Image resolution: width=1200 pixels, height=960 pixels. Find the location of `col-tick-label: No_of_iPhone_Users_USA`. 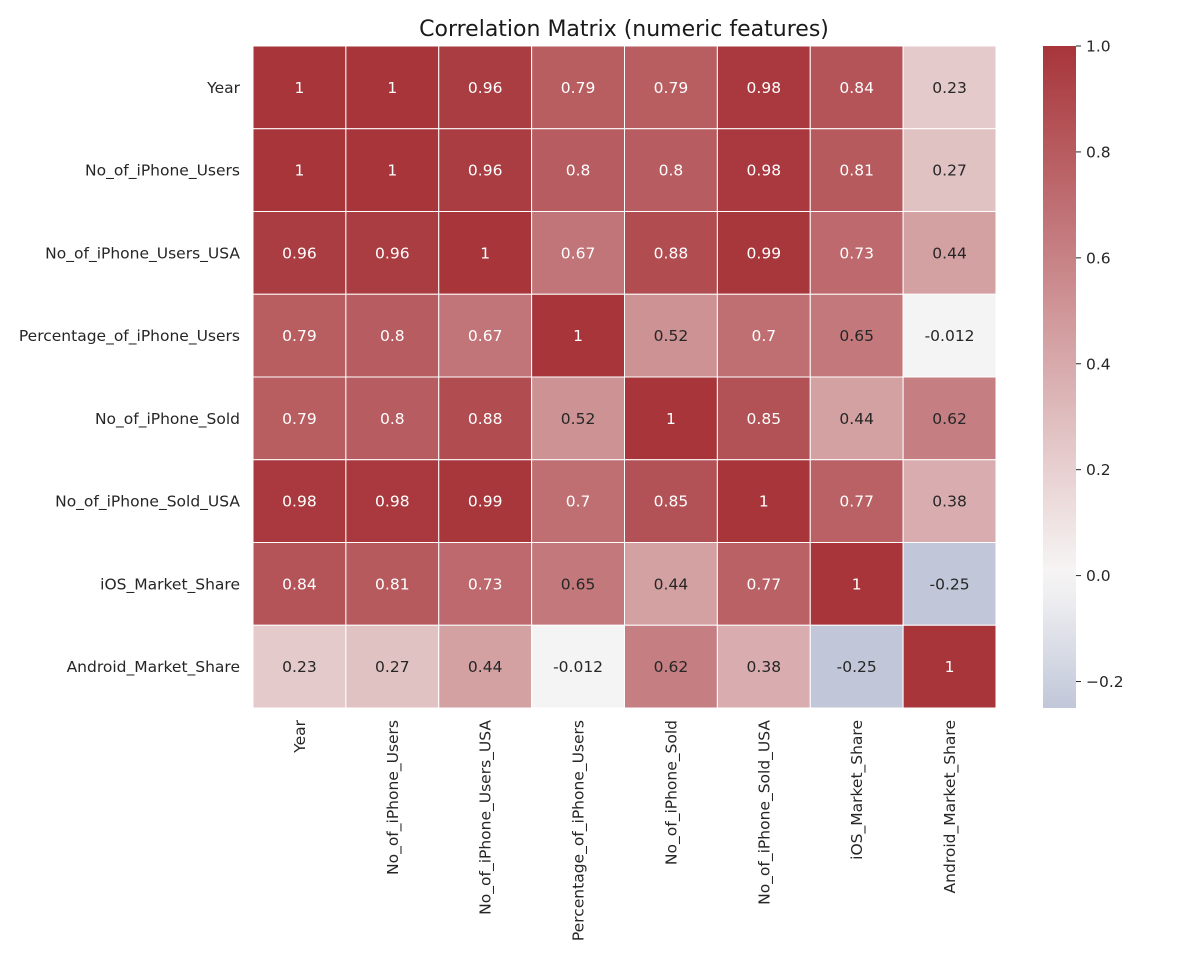

col-tick-label: No_of_iPhone_Users_USA is located at coordinates (486, 817).